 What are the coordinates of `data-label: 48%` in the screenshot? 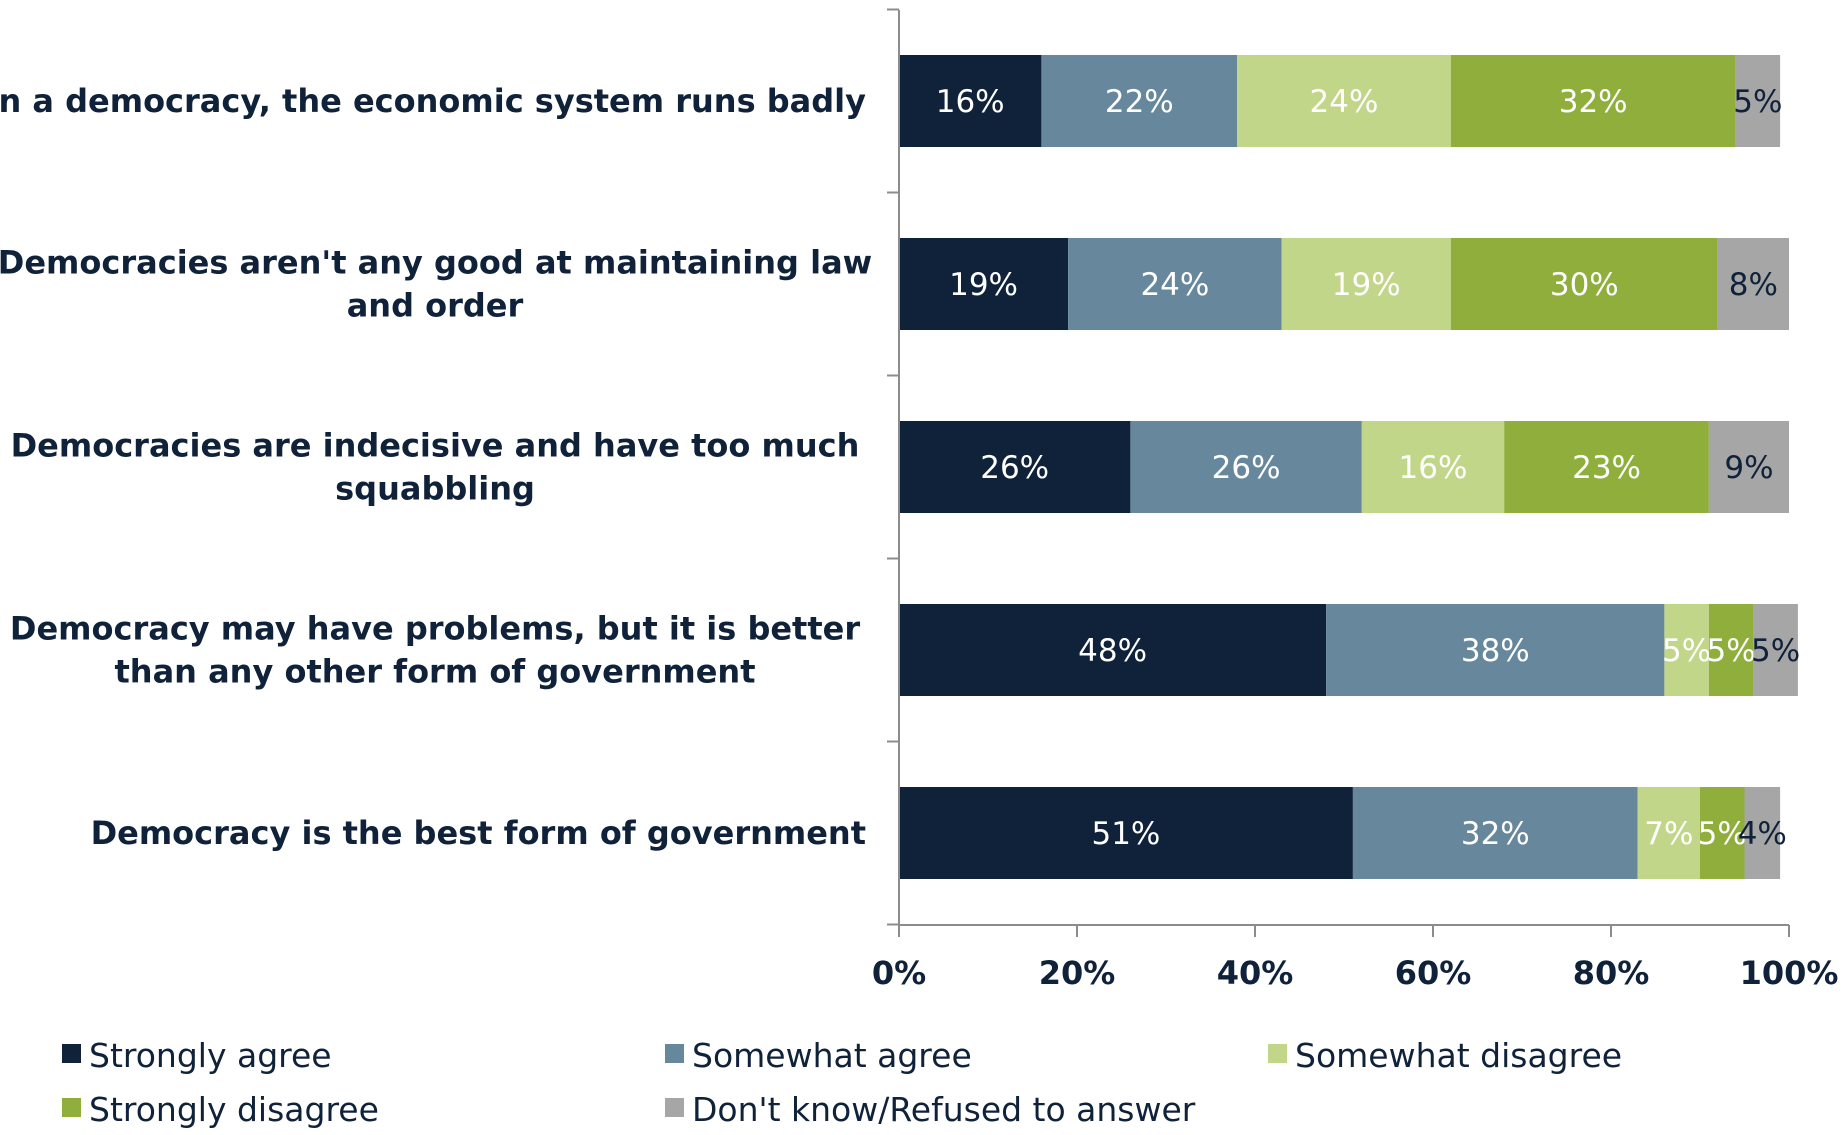 It's located at (1112, 651).